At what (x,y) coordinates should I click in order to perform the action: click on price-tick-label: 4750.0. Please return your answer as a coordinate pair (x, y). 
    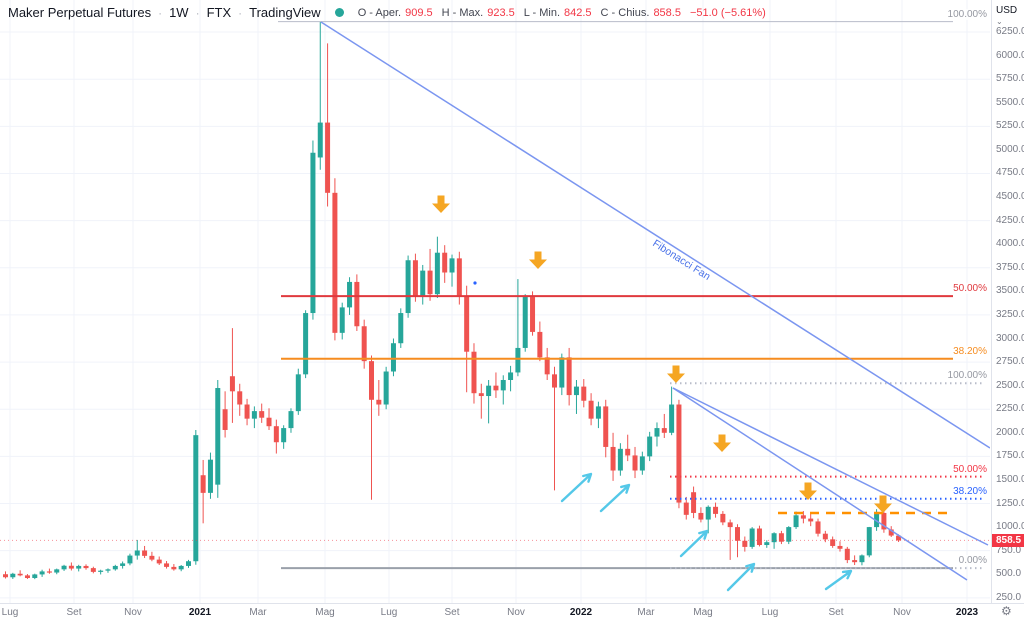
    Looking at the image, I should click on (1010, 173).